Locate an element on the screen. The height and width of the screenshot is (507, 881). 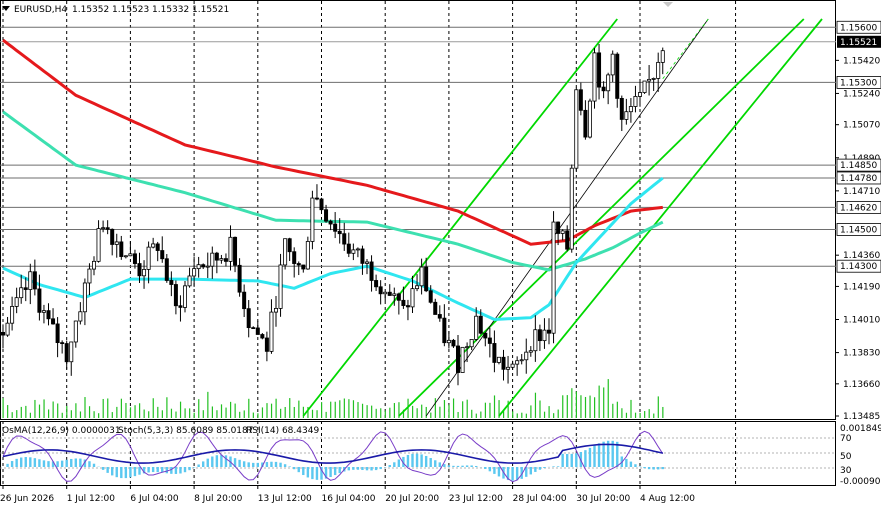
level-label: 1.14780 is located at coordinates (858, 179).